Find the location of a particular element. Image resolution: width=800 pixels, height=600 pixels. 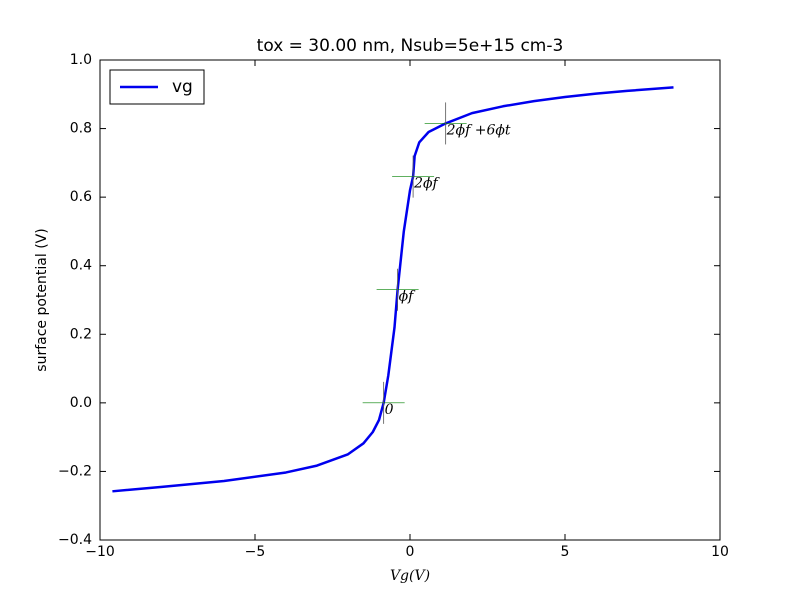

y-tick-label: 0.6 is located at coordinates (81, 197).